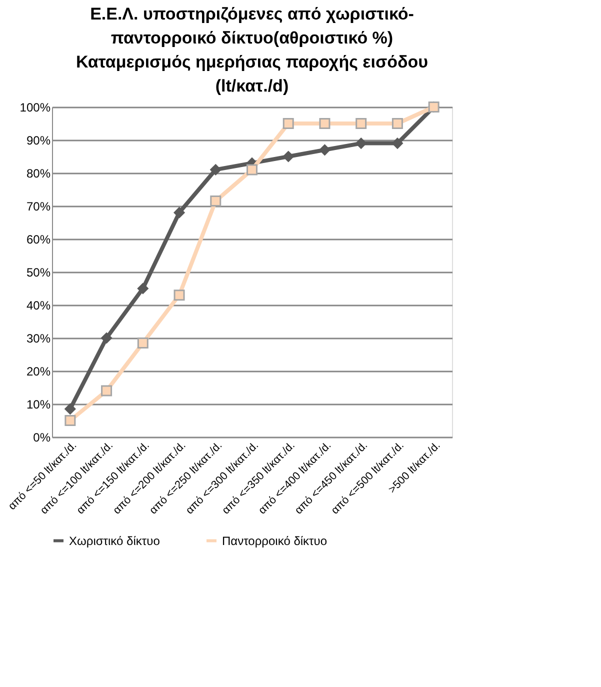 The width and height of the screenshot is (601, 687). Describe the element at coordinates (38, 273) in the screenshot. I see `y-tick-label: 50%` at that location.